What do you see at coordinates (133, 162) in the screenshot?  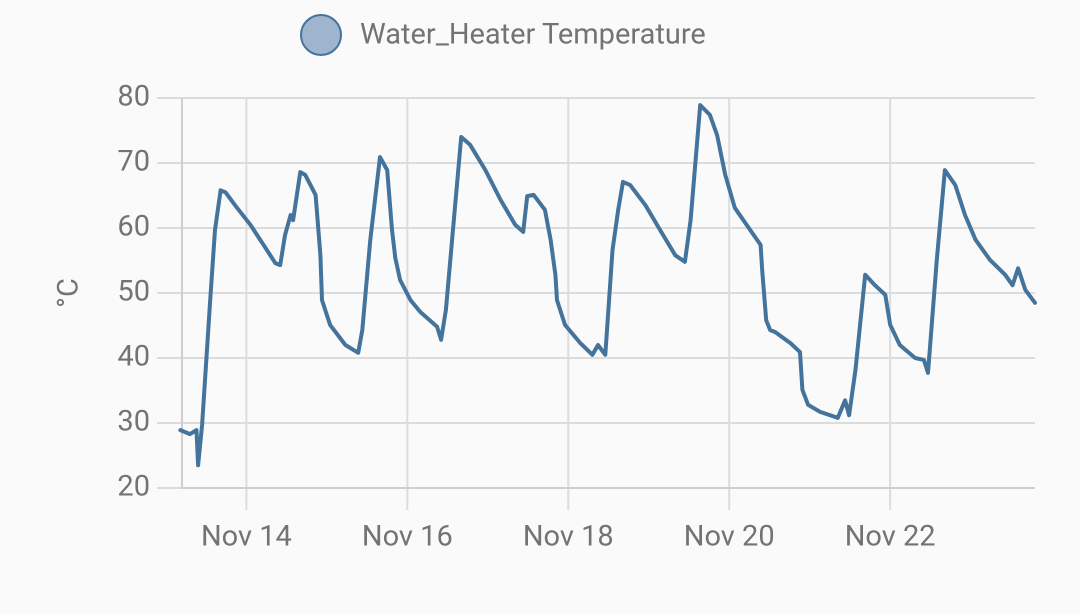 I see `y-tick-label: 70` at bounding box center [133, 162].